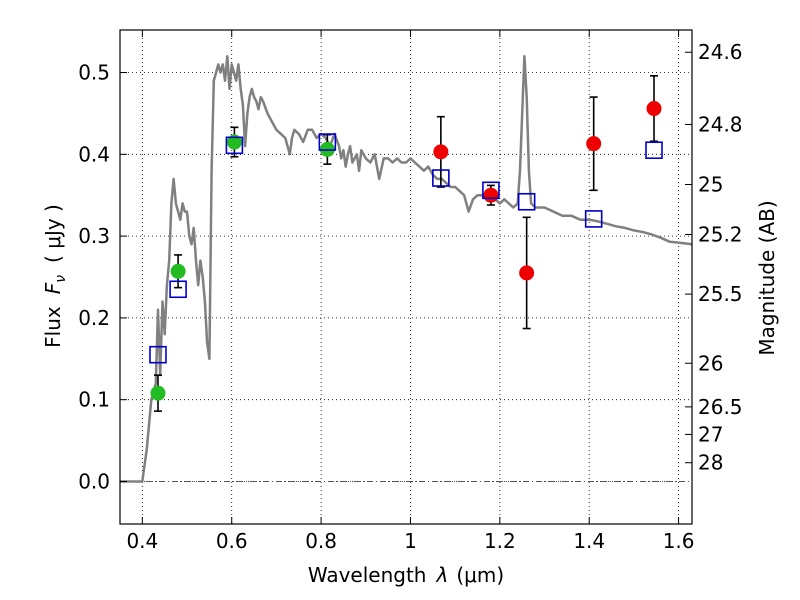 Image resolution: width=800 pixels, height=600 pixels. I want to click on x-axis-label-symbol: λ, so click(442, 575).